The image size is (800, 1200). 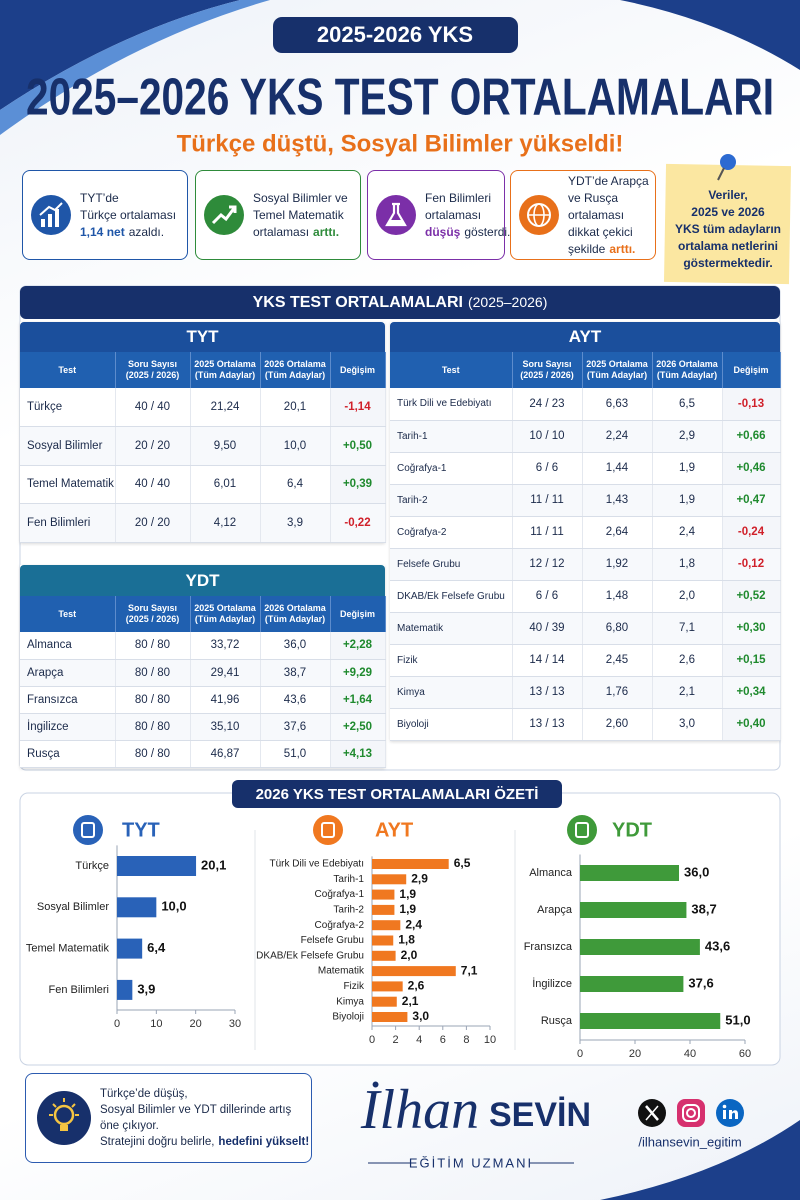 I want to click on category-label: Kimya, so click(x=350, y=1001).